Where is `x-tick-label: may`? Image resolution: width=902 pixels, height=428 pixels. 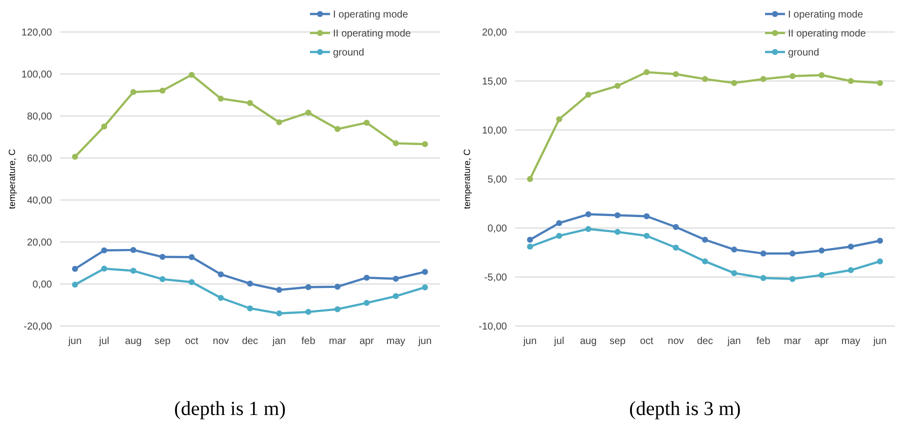
x-tick-label: may is located at coordinates (396, 341).